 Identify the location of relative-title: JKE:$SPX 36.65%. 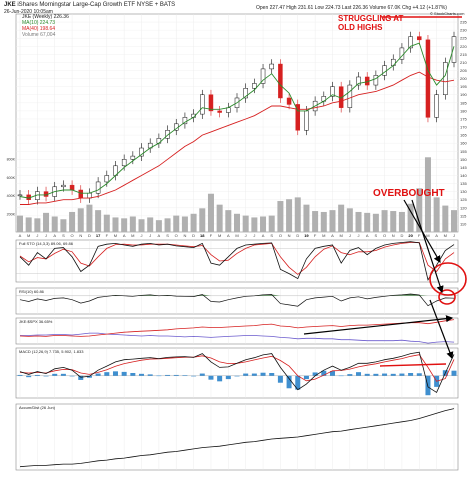
(36, 321).